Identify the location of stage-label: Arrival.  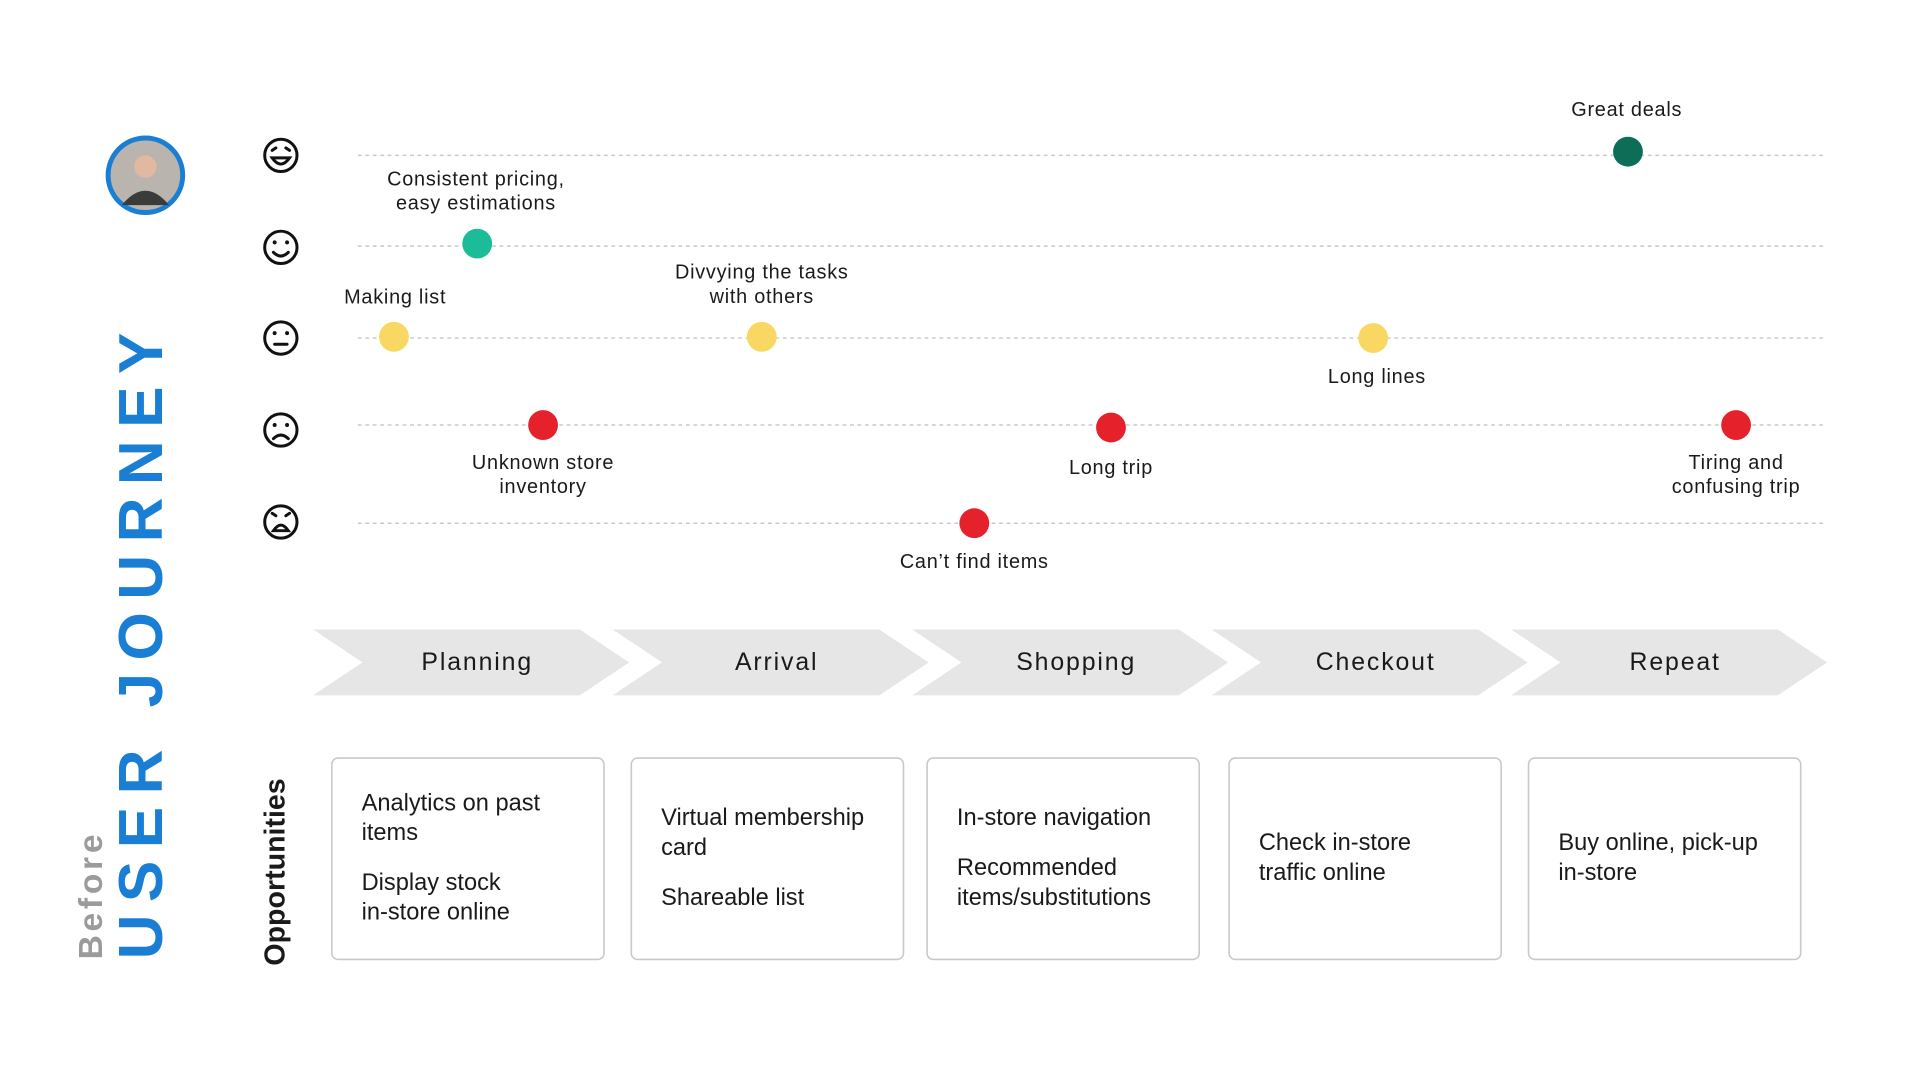
(776, 662).